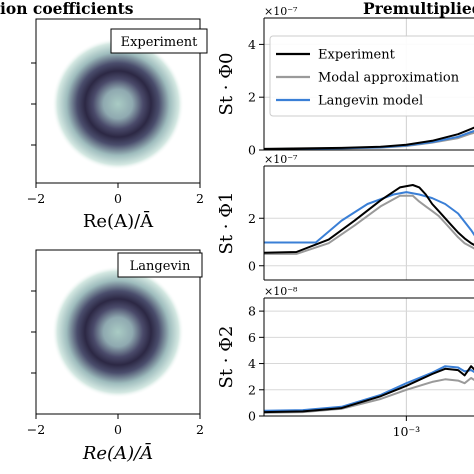 Image resolution: width=474 pixels, height=474 pixels. What do you see at coordinates (389, 78) in the screenshot?
I see `legend-entry: Modal approximation` at bounding box center [389, 78].